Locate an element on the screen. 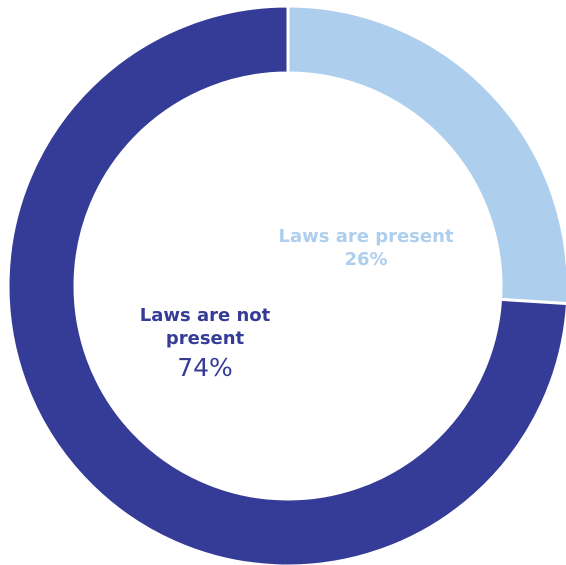 The height and width of the screenshot is (565, 566). slice-label-laws-not-present-value: 74% is located at coordinates (205, 367).